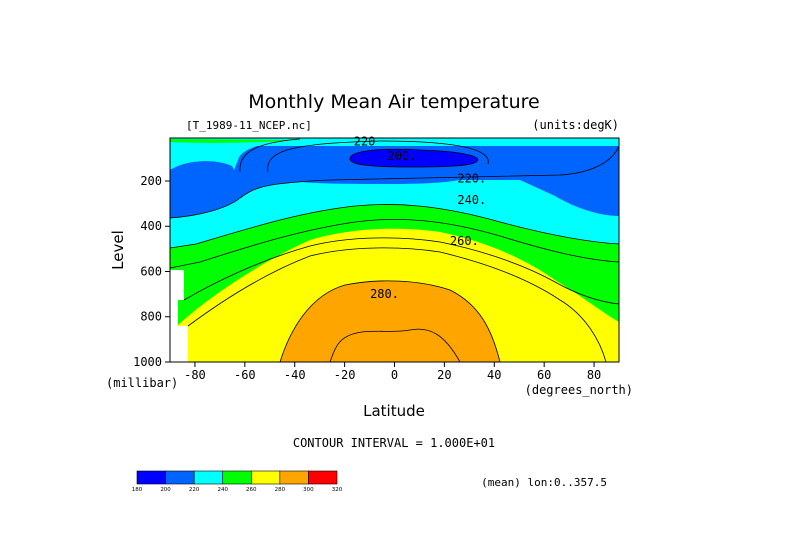  I want to click on x-tick-label: -40, so click(295, 375).